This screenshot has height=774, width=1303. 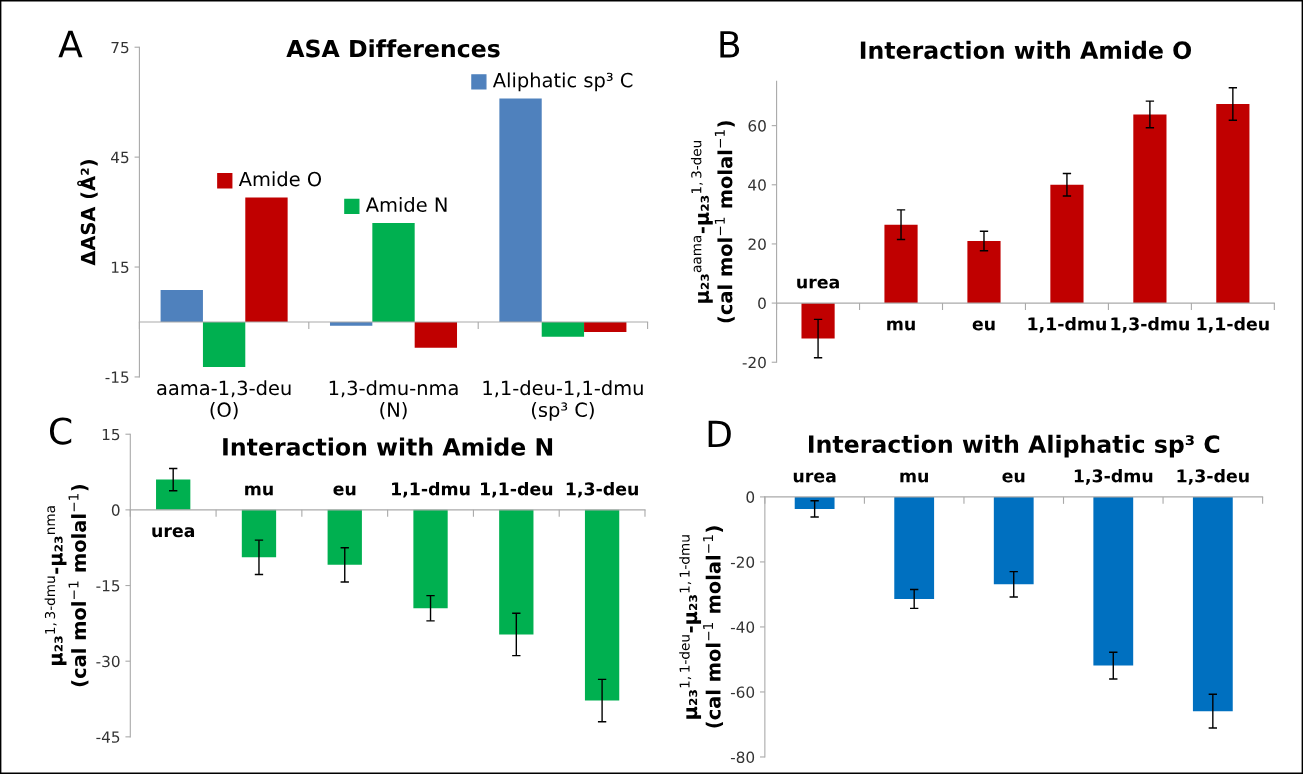 I want to click on y-tick-label: 75, so click(x=120, y=47).